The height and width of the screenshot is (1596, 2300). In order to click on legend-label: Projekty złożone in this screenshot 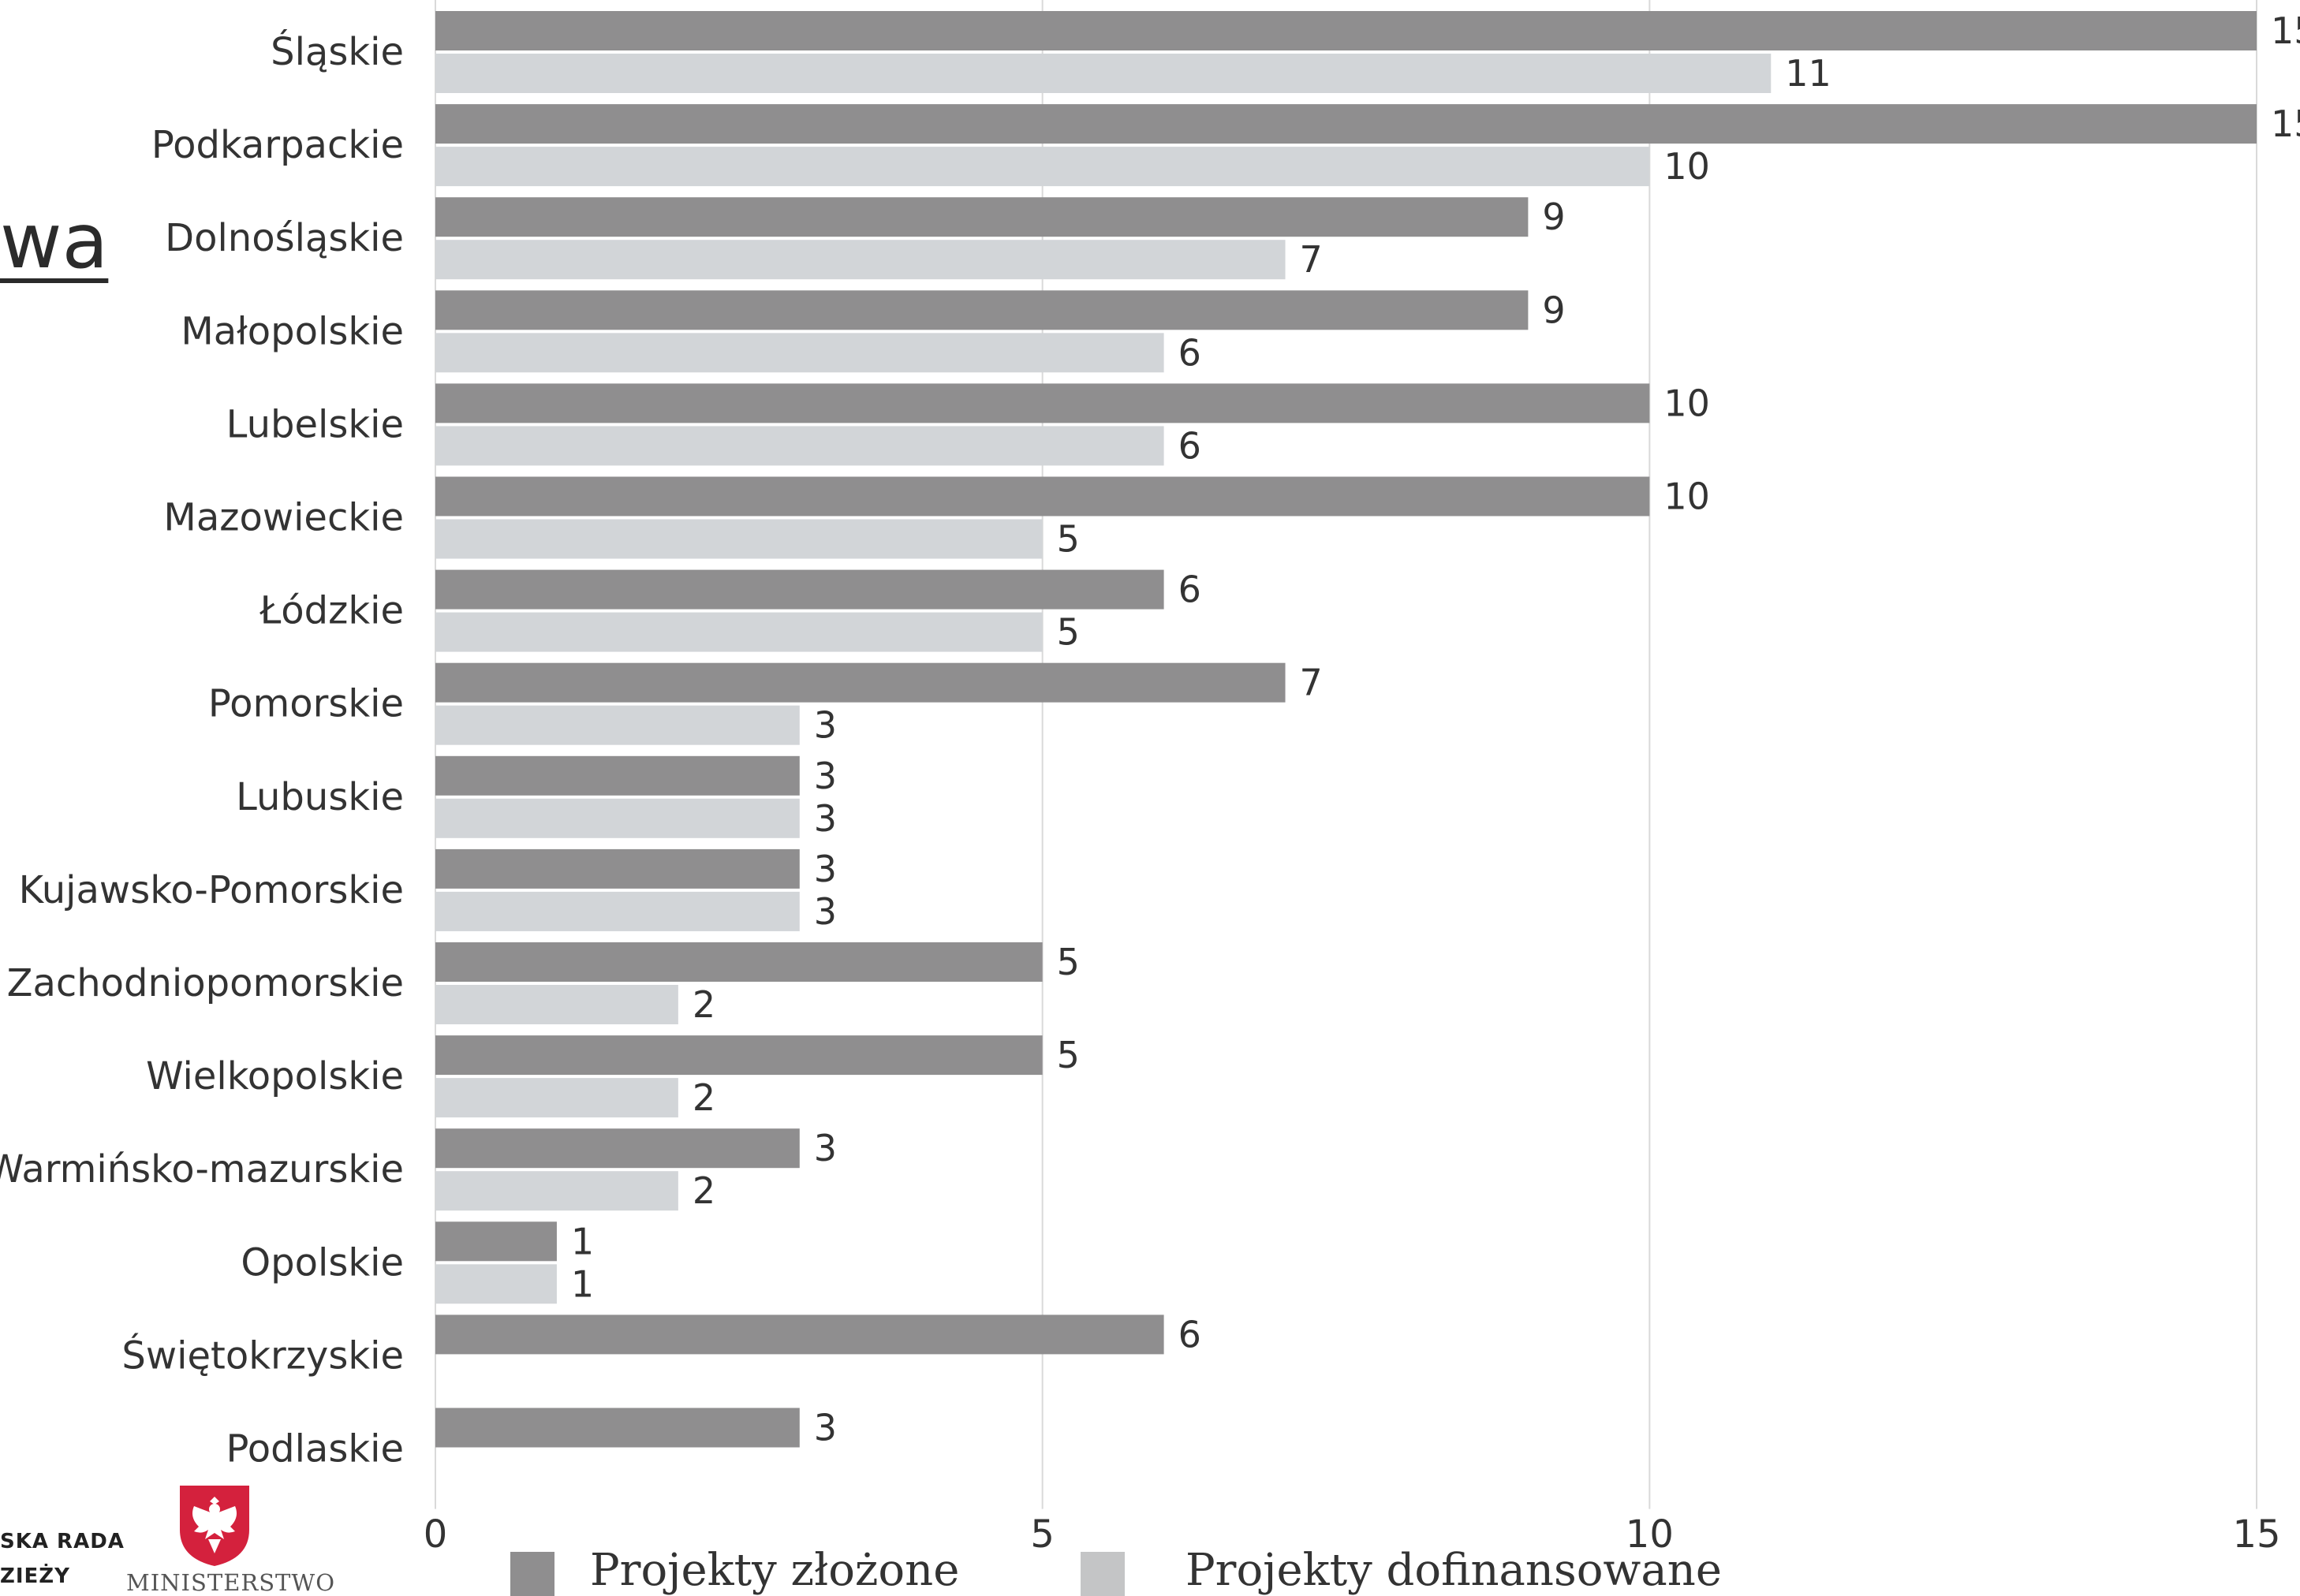, I will do `click(774, 1571)`.